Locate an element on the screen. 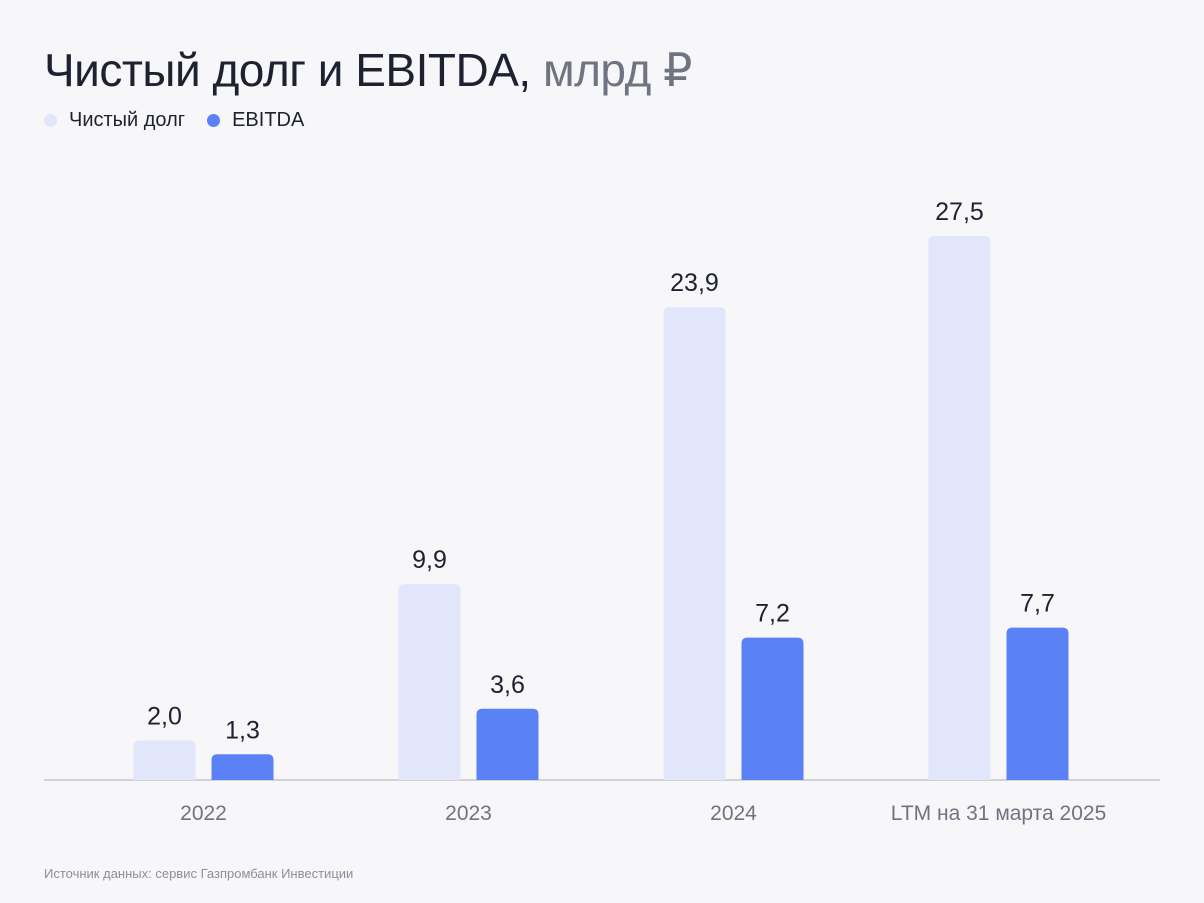 The height and width of the screenshot is (903, 1204). data-label-net-debt-3: 27,5 is located at coordinates (959, 212).